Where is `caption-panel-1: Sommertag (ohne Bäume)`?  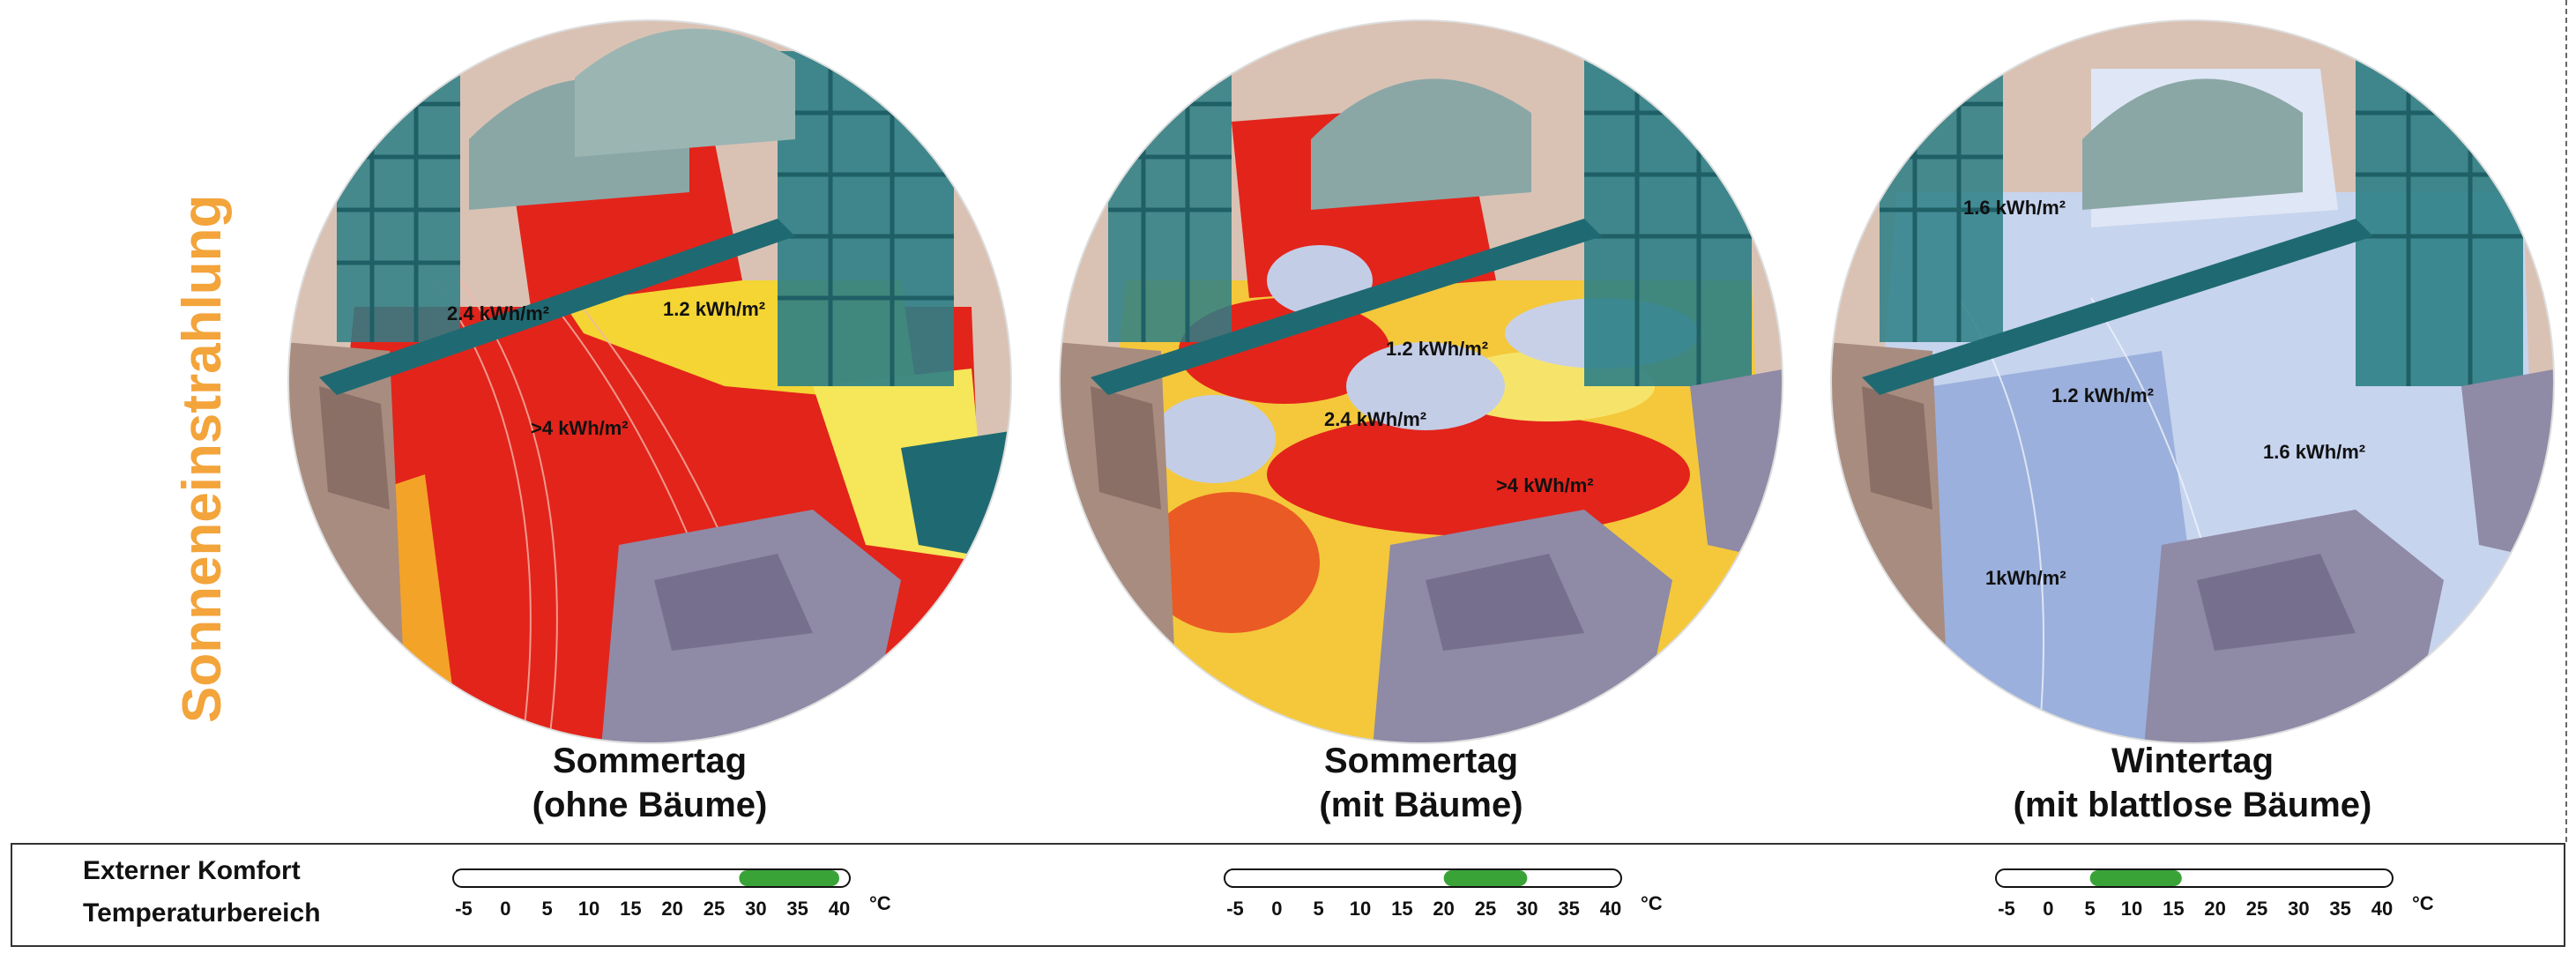 caption-panel-1: Sommertag (ohne Bäume) is located at coordinates (649, 783).